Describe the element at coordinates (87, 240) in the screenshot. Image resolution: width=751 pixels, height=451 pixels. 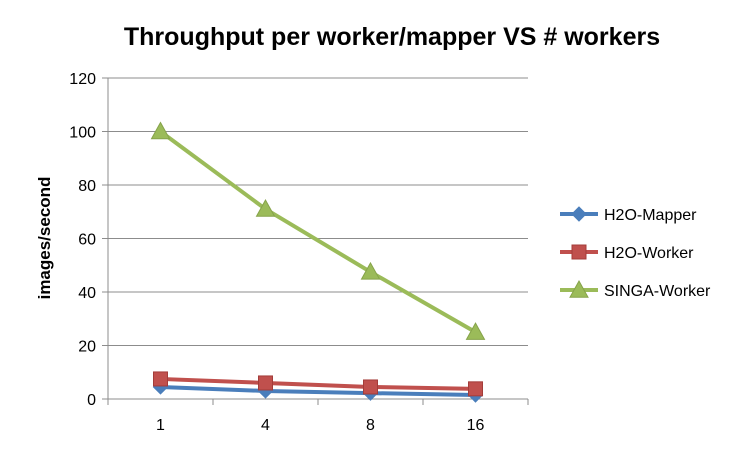
I see `y-tick-label: 60` at that location.